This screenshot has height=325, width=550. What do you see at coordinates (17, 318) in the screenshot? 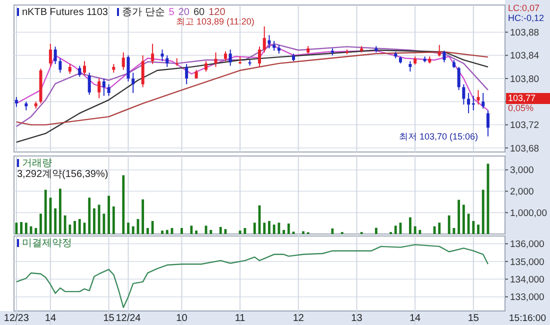
I see `x-tick-label: 12/23` at bounding box center [17, 318].